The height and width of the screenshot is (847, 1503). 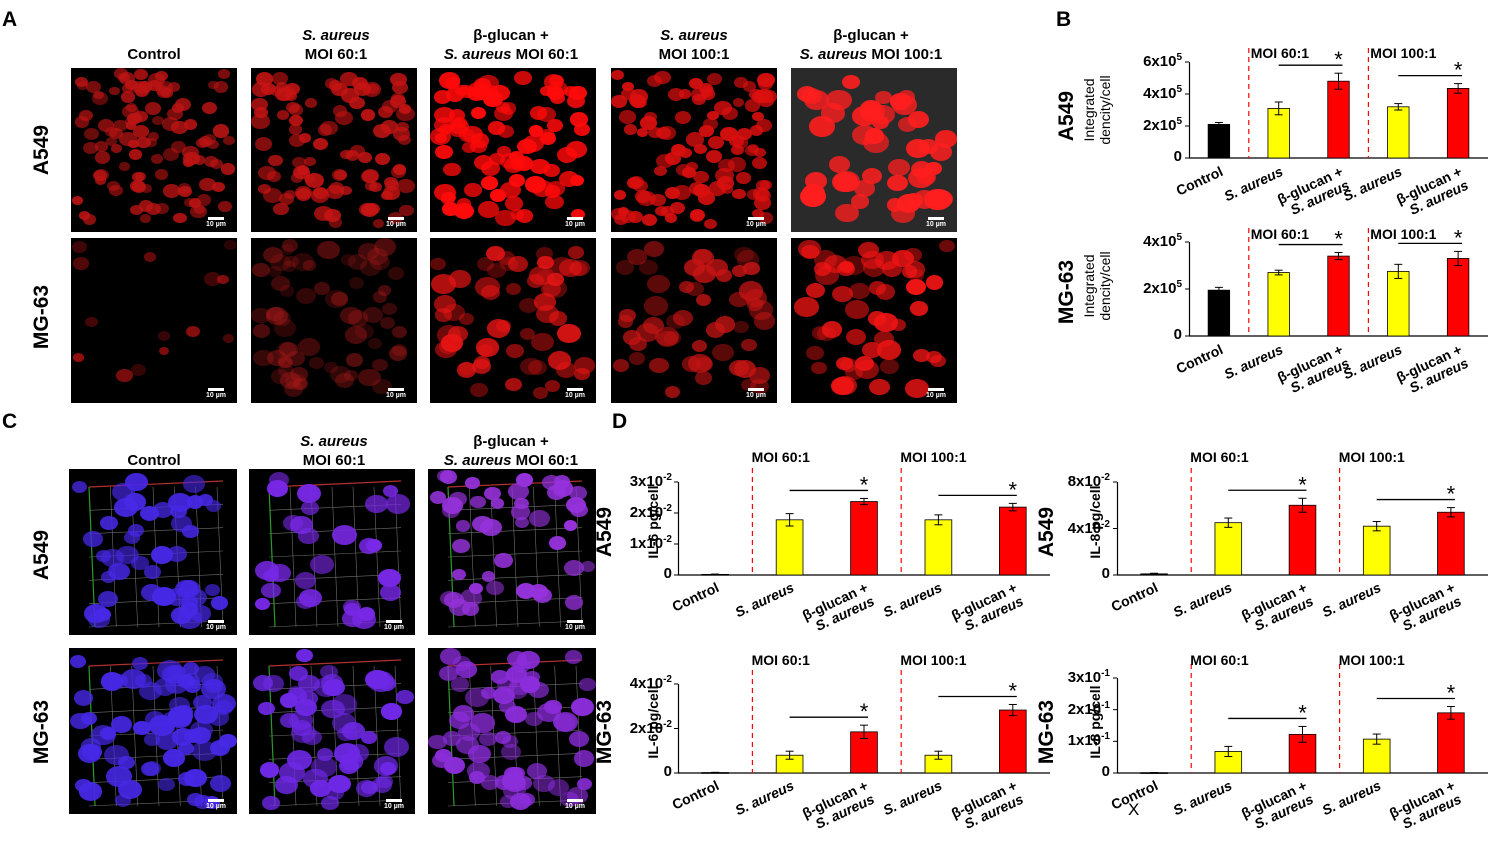 What do you see at coordinates (1179, 237) in the screenshot?
I see `tick-exponent: 5` at bounding box center [1179, 237].